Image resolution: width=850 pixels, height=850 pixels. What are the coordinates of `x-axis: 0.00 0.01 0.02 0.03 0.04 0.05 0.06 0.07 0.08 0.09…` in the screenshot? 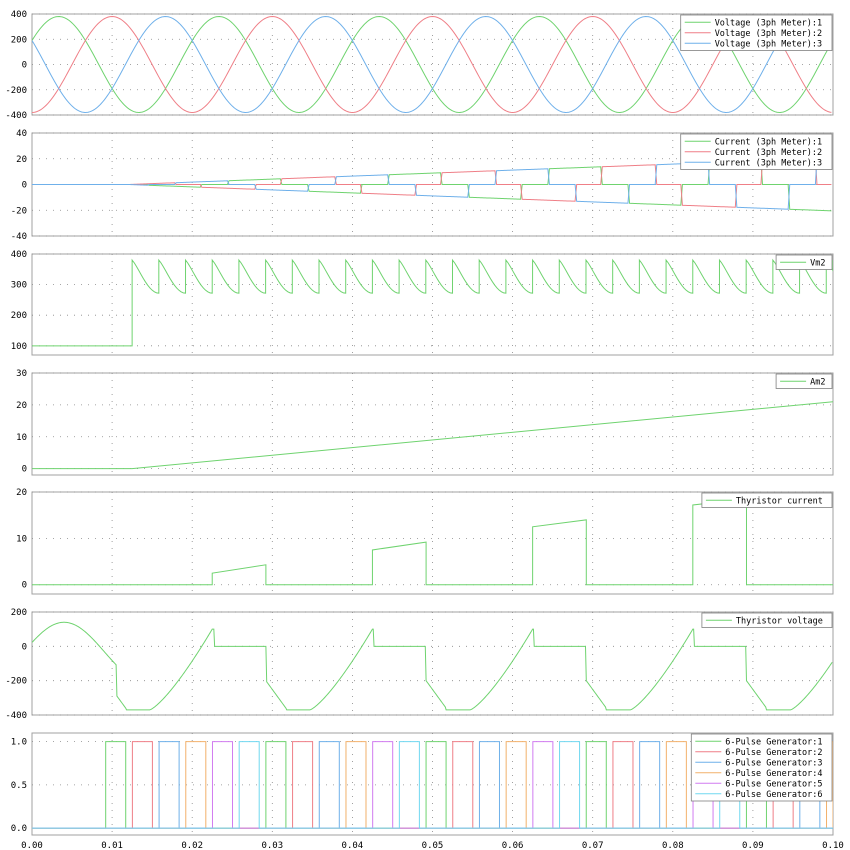 It's located at (432, 845).